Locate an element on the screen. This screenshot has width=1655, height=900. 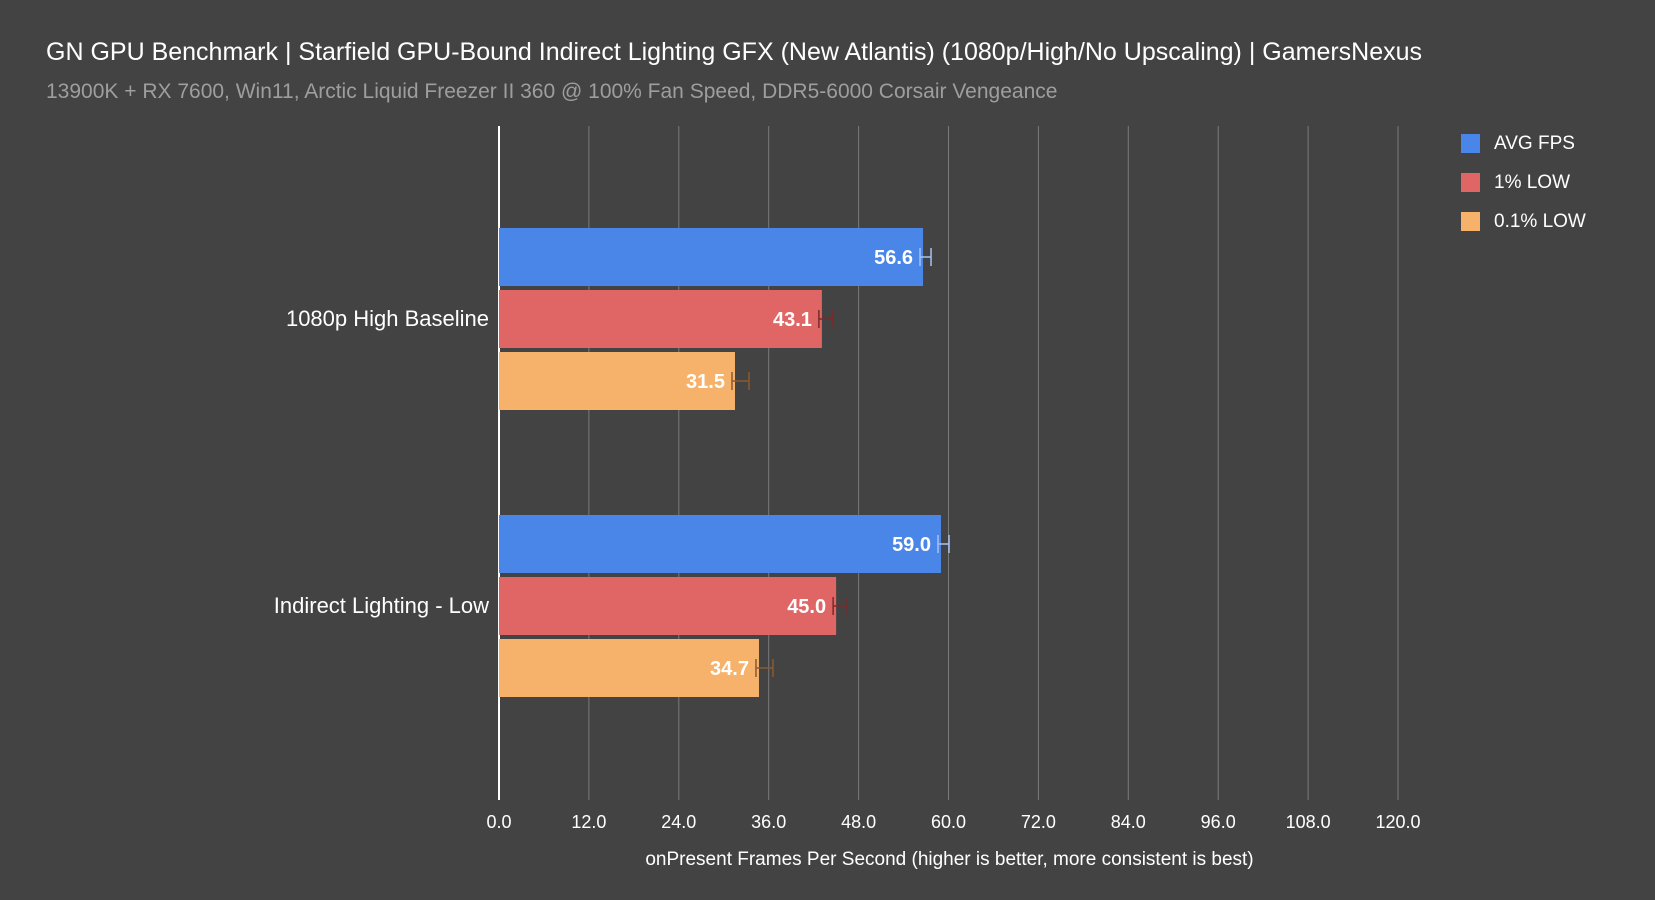
data-label: 56.6 is located at coordinates (893, 258).